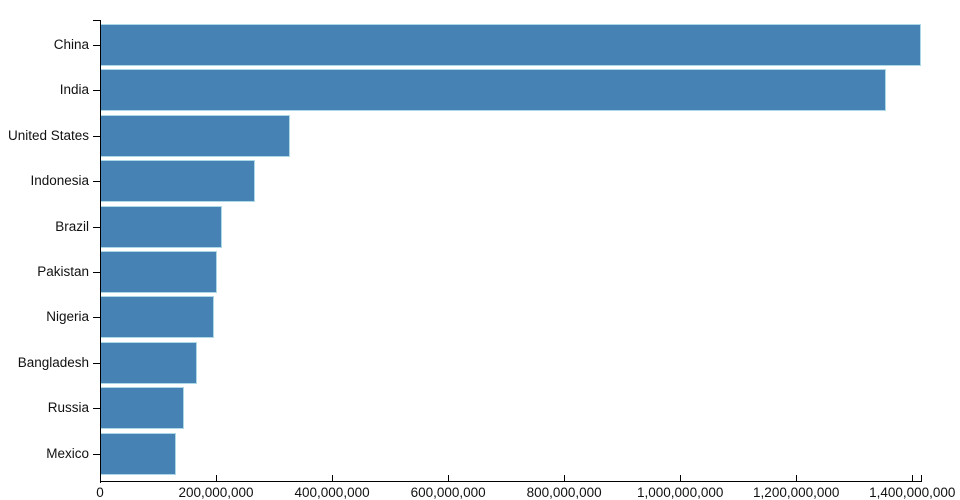 The height and width of the screenshot is (500, 960). What do you see at coordinates (157, 317) in the screenshot?
I see `bar-nigeria` at bounding box center [157, 317].